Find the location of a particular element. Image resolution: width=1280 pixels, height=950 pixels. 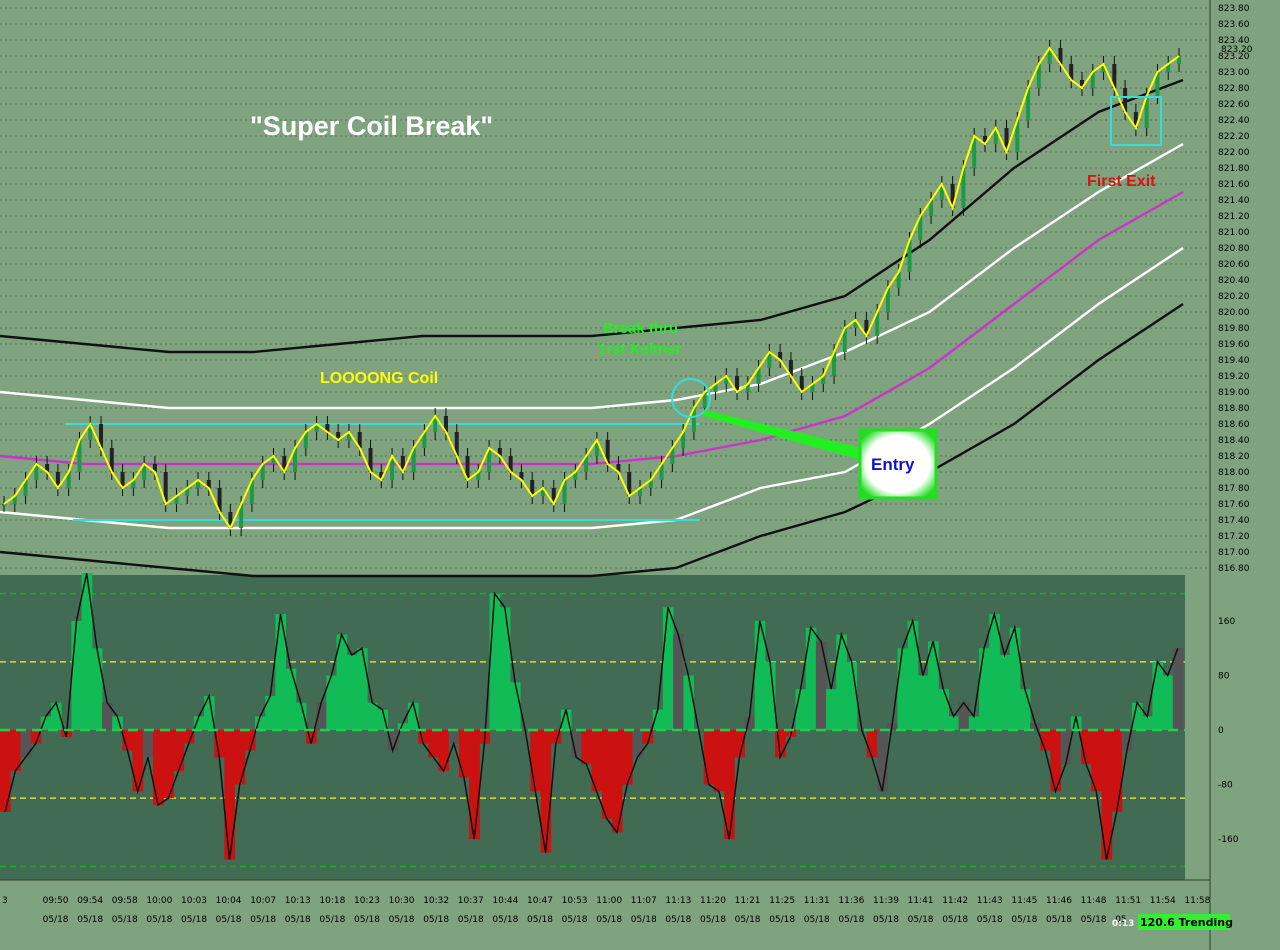

x-tick-time: 11:25 is located at coordinates (782, 901).